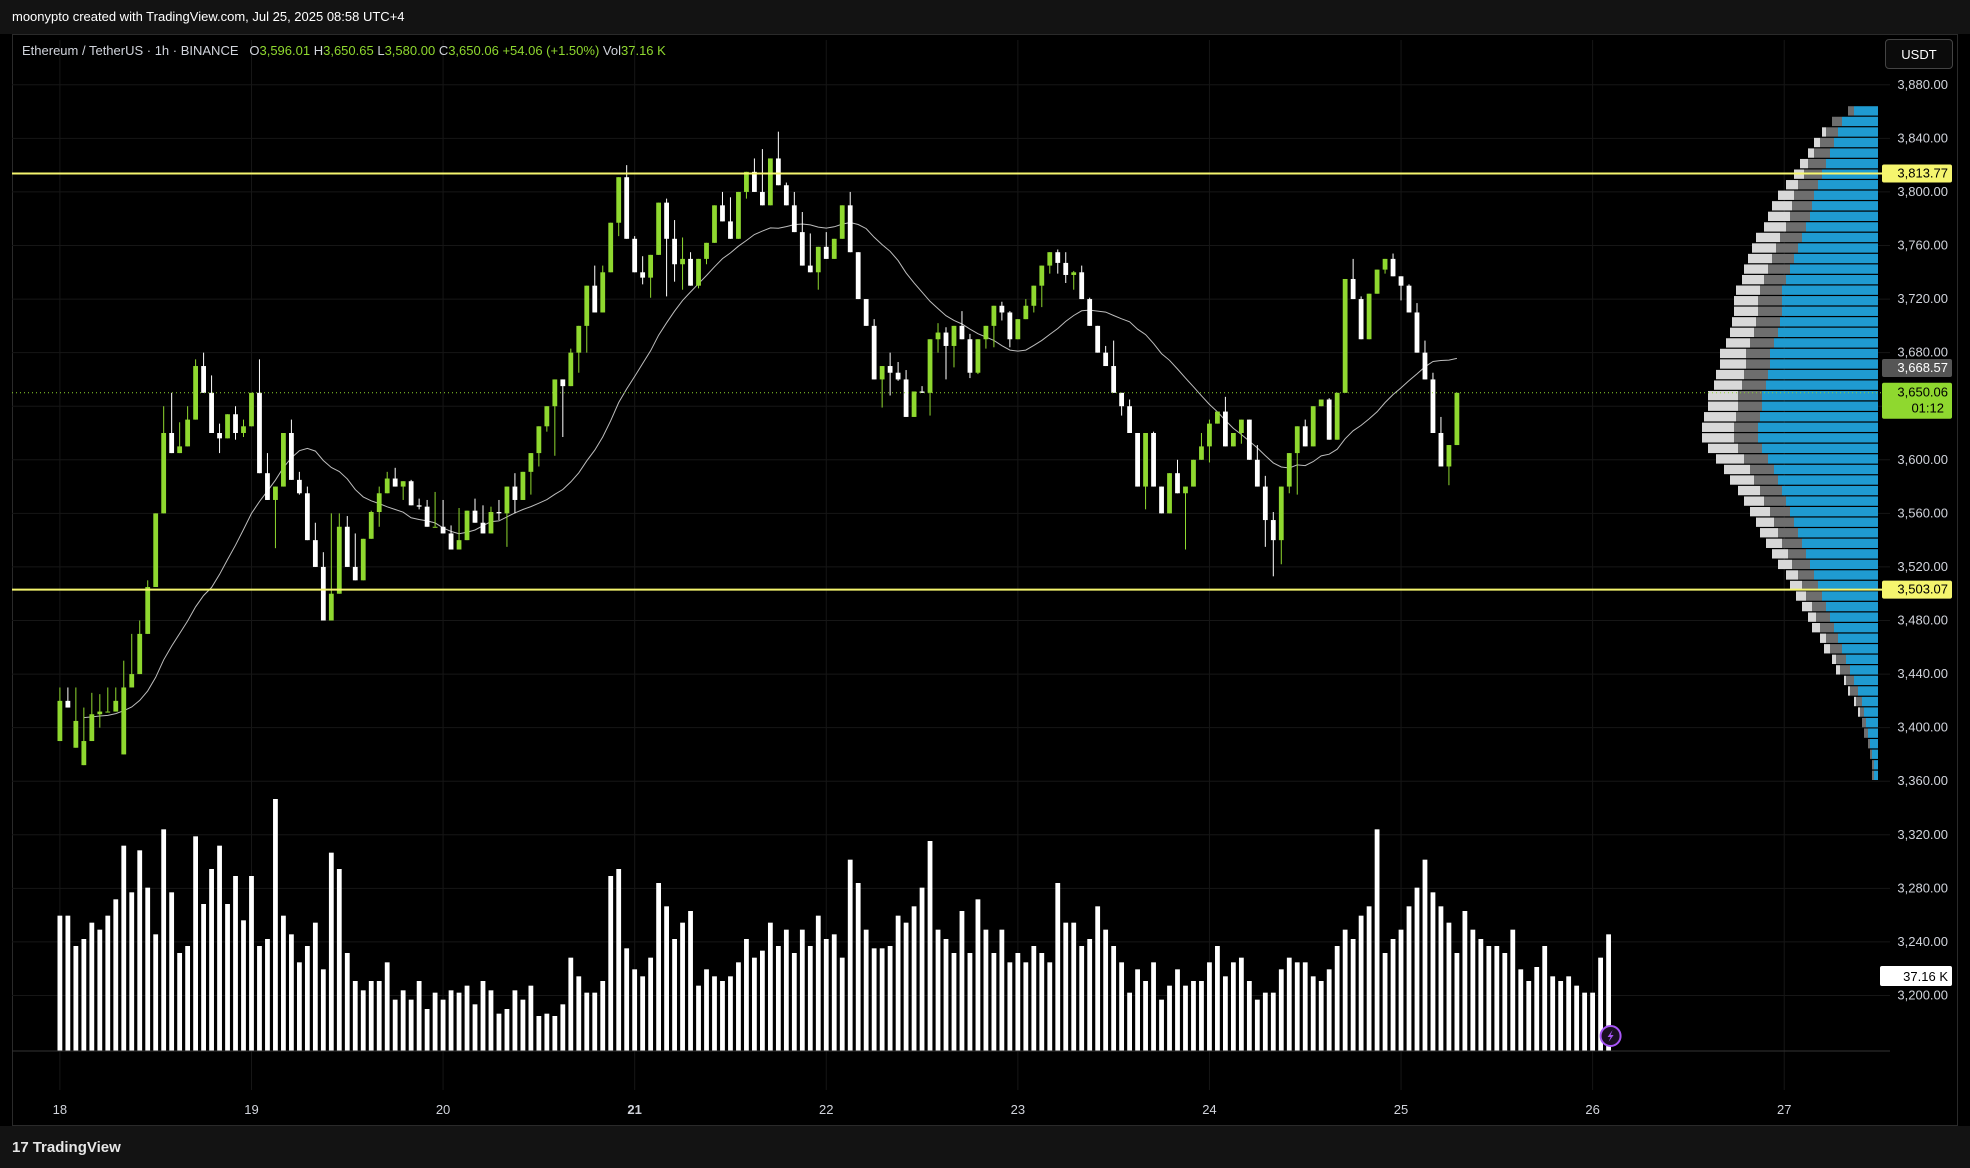  I want to click on tradingview-logo: 17 TradingView, so click(66, 1147).